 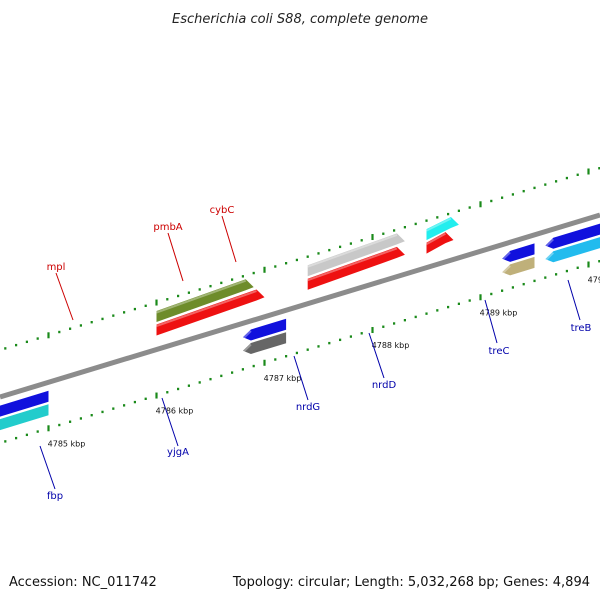 I want to click on gene-label-cybC: cybC, so click(x=222, y=210).